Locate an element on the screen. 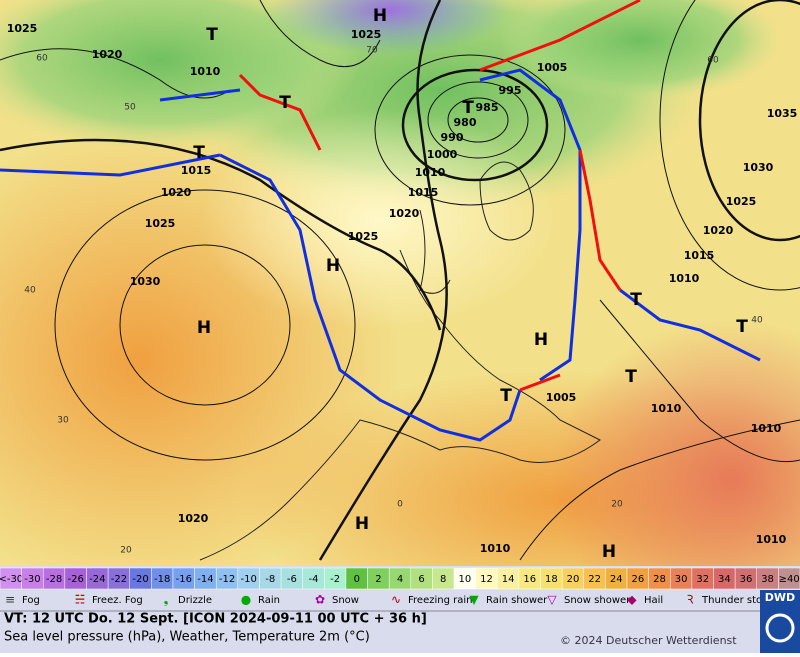  logo-emblem is located at coordinates (780, 628).